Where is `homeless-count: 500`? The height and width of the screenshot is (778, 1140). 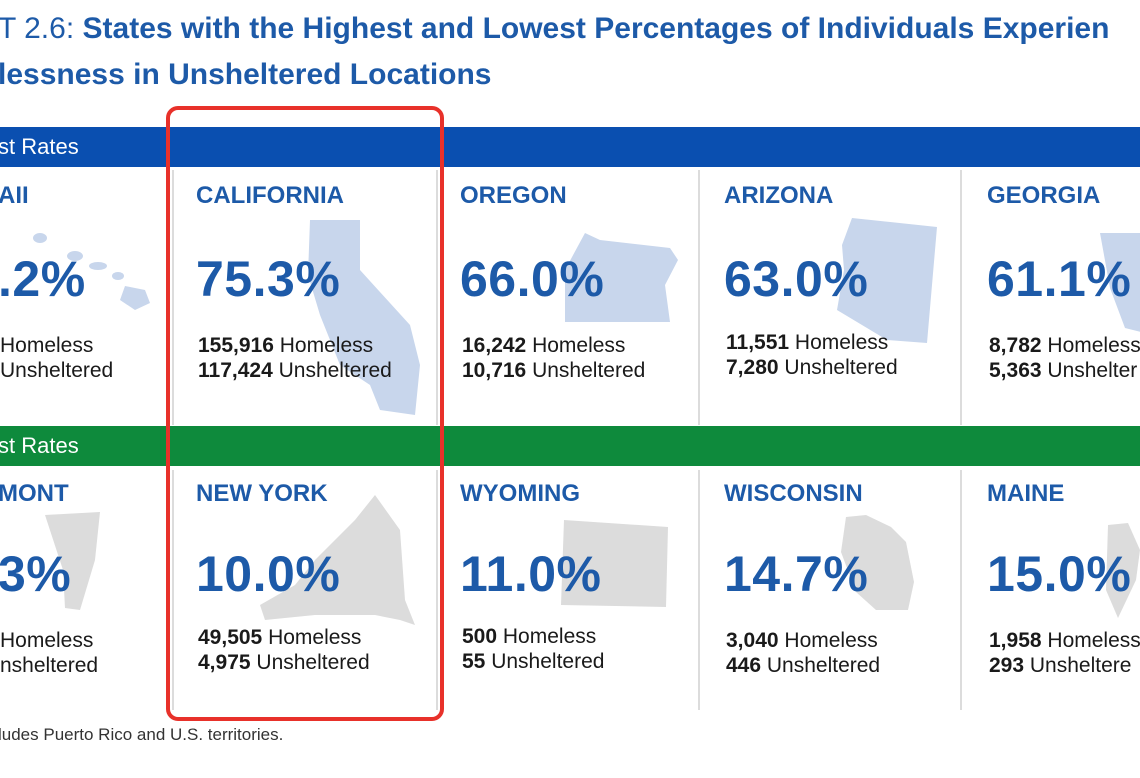 homeless-count: 500 is located at coordinates (480, 636).